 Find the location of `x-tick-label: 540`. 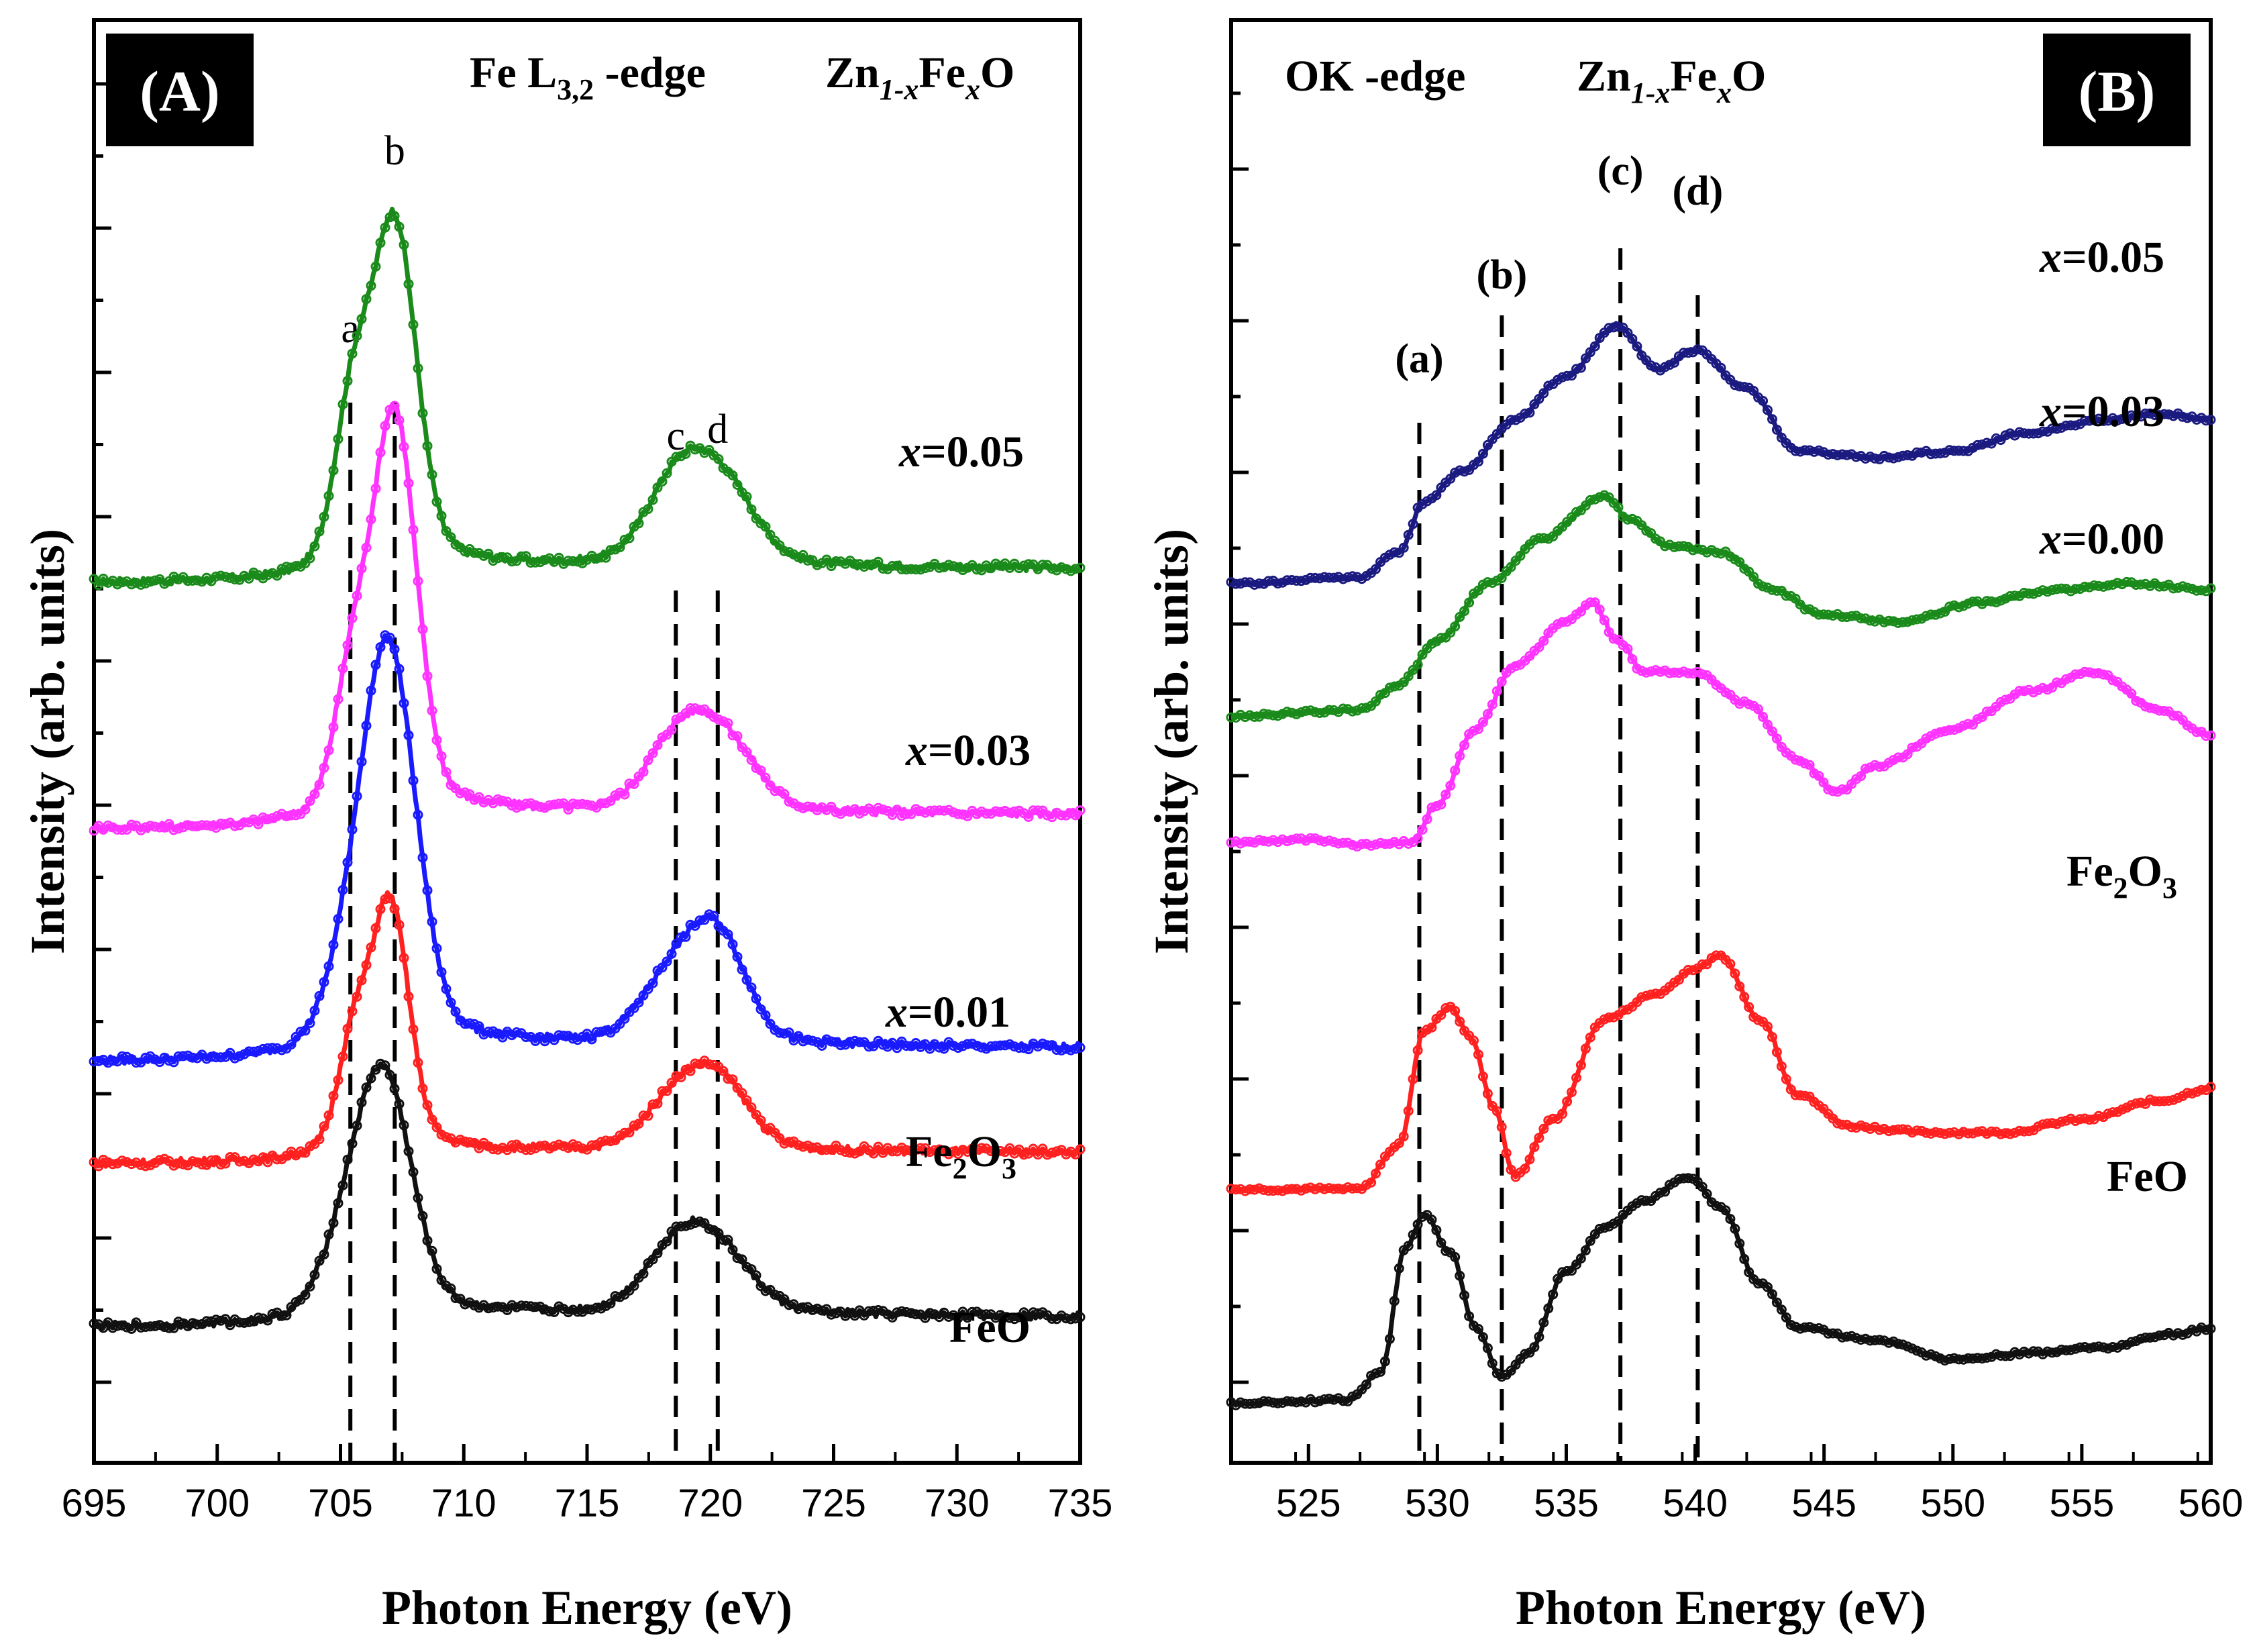

x-tick-label: 540 is located at coordinates (1695, 1503).